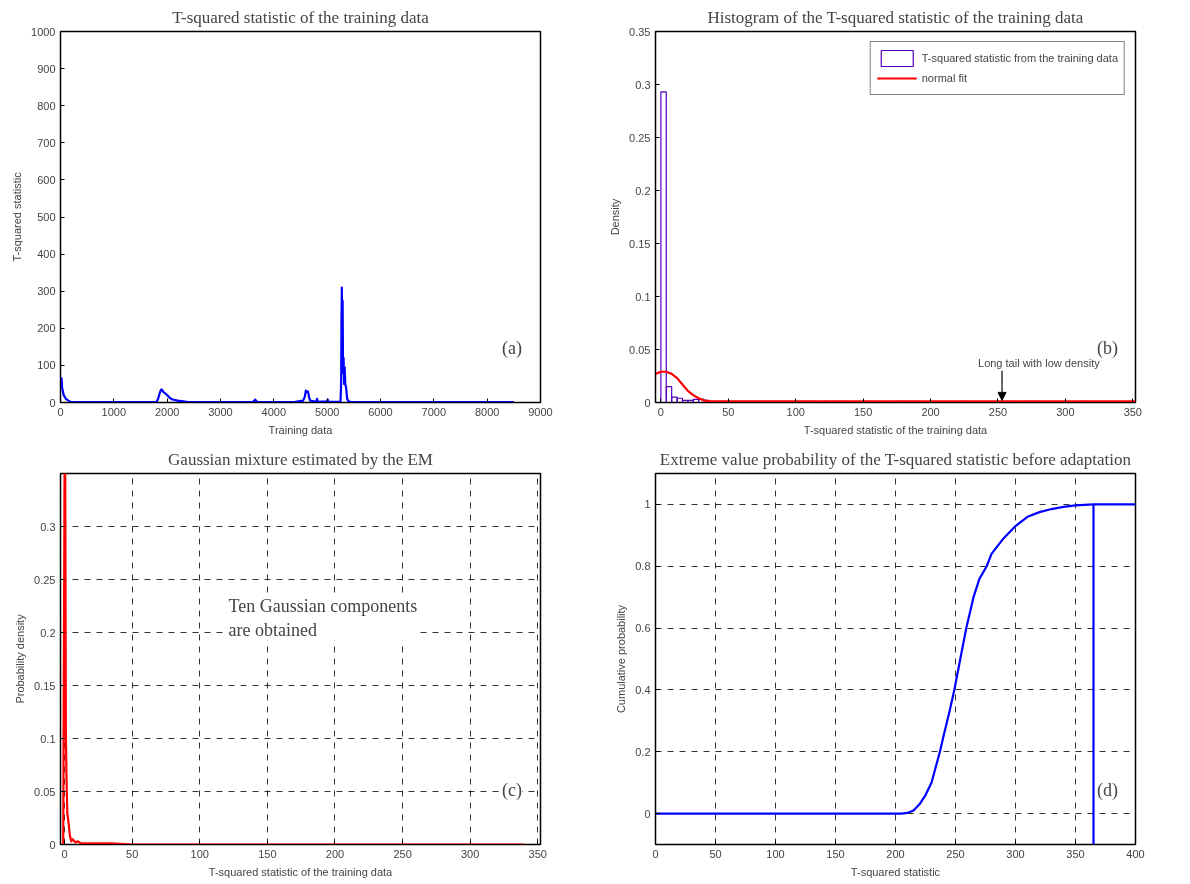 The height and width of the screenshot is (884, 1190). I want to click on y-tick-label: 800, so click(46, 105).